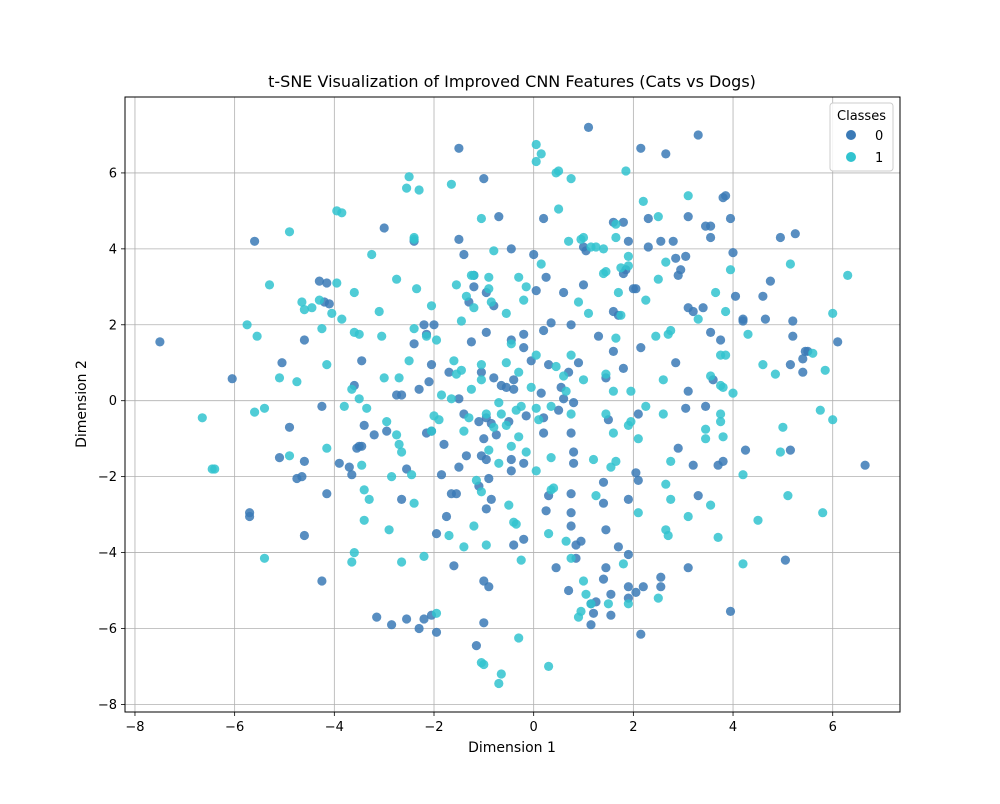 The height and width of the screenshot is (804, 1000). Describe the element at coordinates (433, 727) in the screenshot. I see `x-tick-label: −2` at that location.